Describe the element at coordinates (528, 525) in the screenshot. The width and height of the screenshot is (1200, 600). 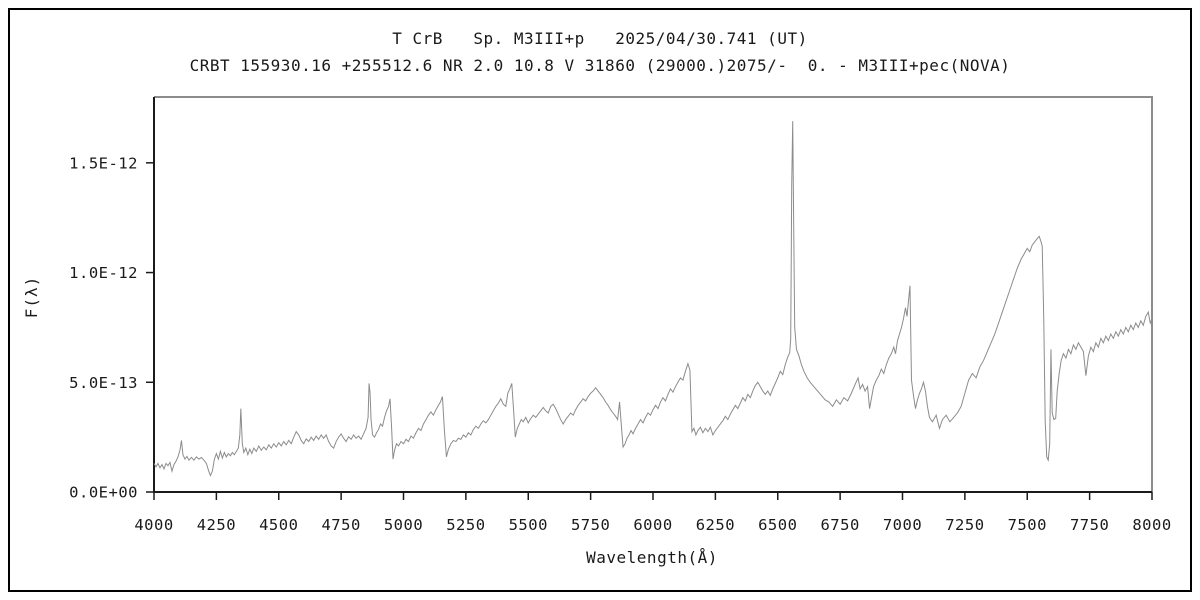
I see `x-tick-label: 5500` at that location.